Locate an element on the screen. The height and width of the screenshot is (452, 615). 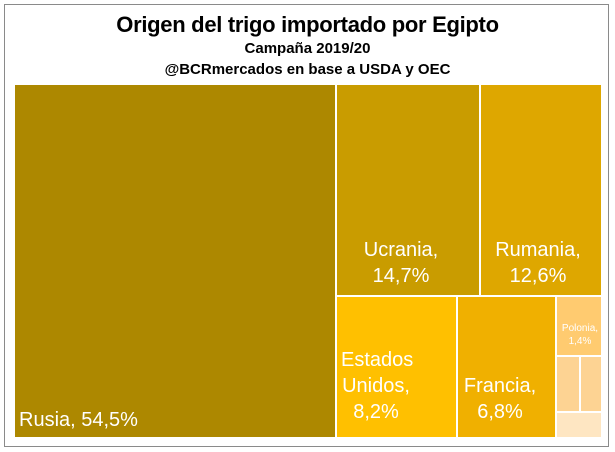
treemap-tile-rumania: Rumania, 12,6% is located at coordinates (541, 190).